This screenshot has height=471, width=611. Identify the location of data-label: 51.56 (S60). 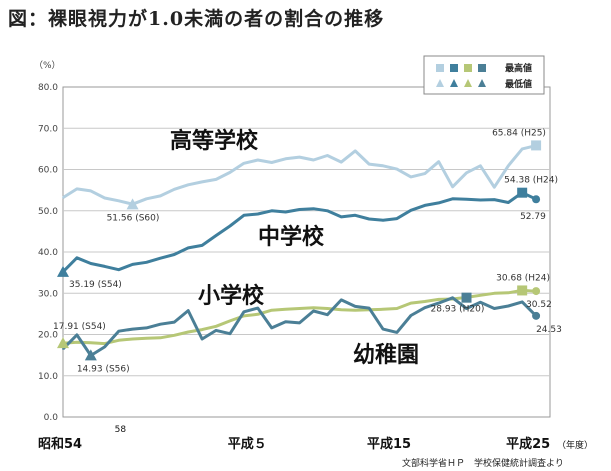
(133, 218).